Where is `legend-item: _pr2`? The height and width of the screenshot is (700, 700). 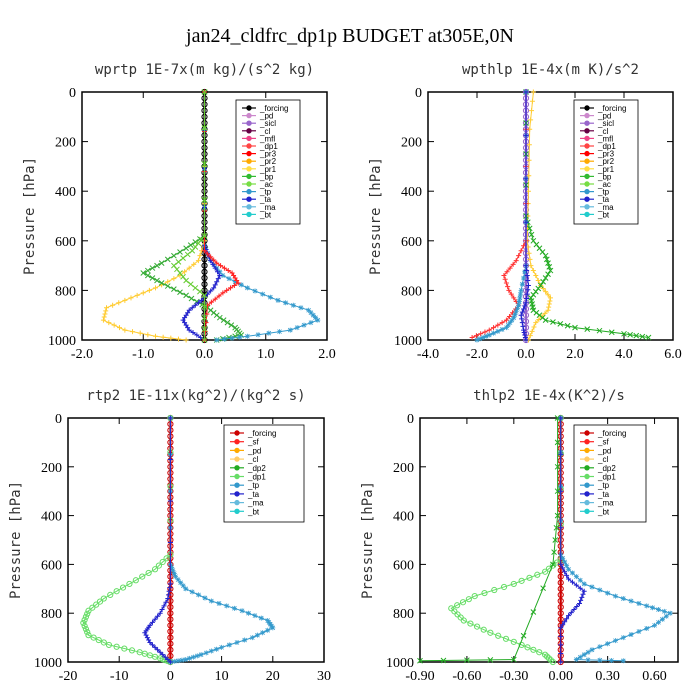 legend-item: _pr2 is located at coordinates (259, 161).